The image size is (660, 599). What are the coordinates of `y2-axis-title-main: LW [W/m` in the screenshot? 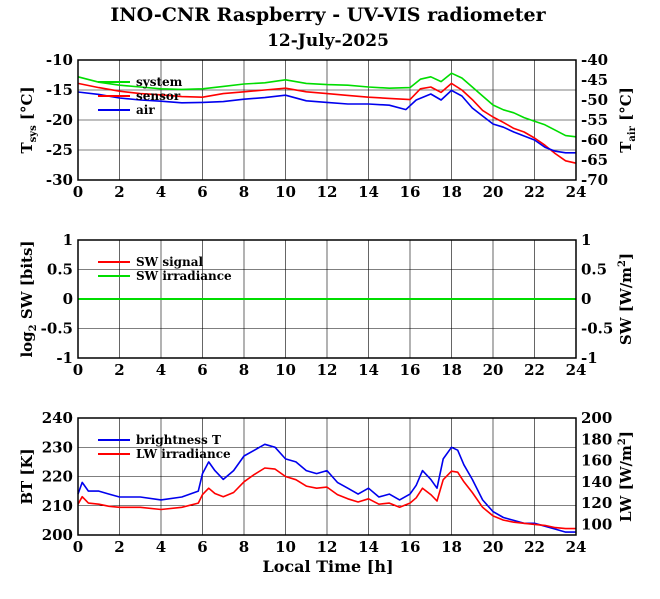 It's located at (626, 483).